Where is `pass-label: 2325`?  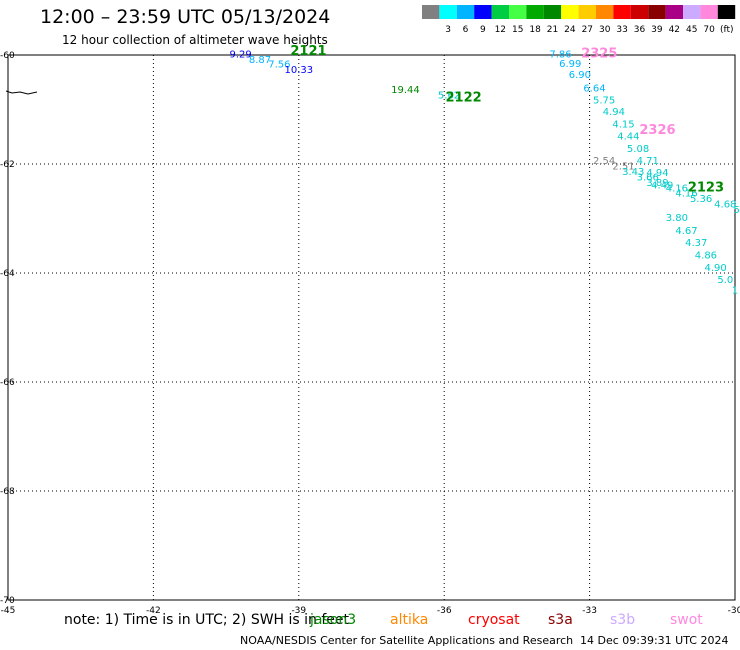
pass-label: 2325 is located at coordinates (599, 54).